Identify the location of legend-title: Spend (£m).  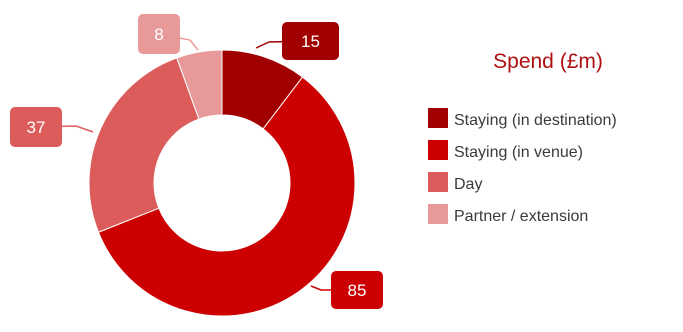
(548, 61).